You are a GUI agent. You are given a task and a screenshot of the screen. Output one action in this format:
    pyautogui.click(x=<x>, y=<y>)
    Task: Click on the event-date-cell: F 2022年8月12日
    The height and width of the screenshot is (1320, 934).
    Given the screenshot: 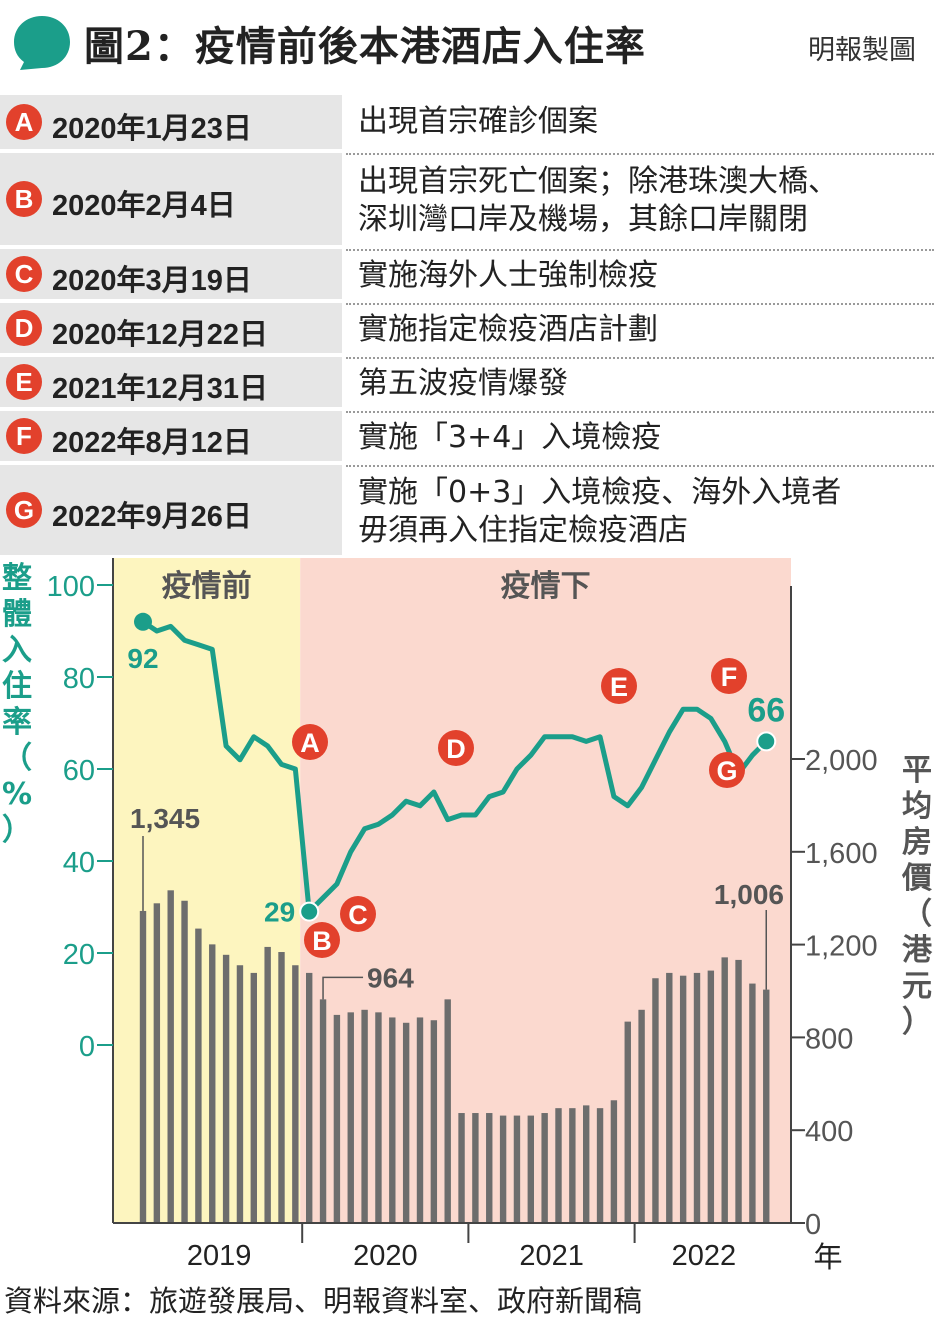 What is the action you would take?
    pyautogui.click(x=171, y=436)
    